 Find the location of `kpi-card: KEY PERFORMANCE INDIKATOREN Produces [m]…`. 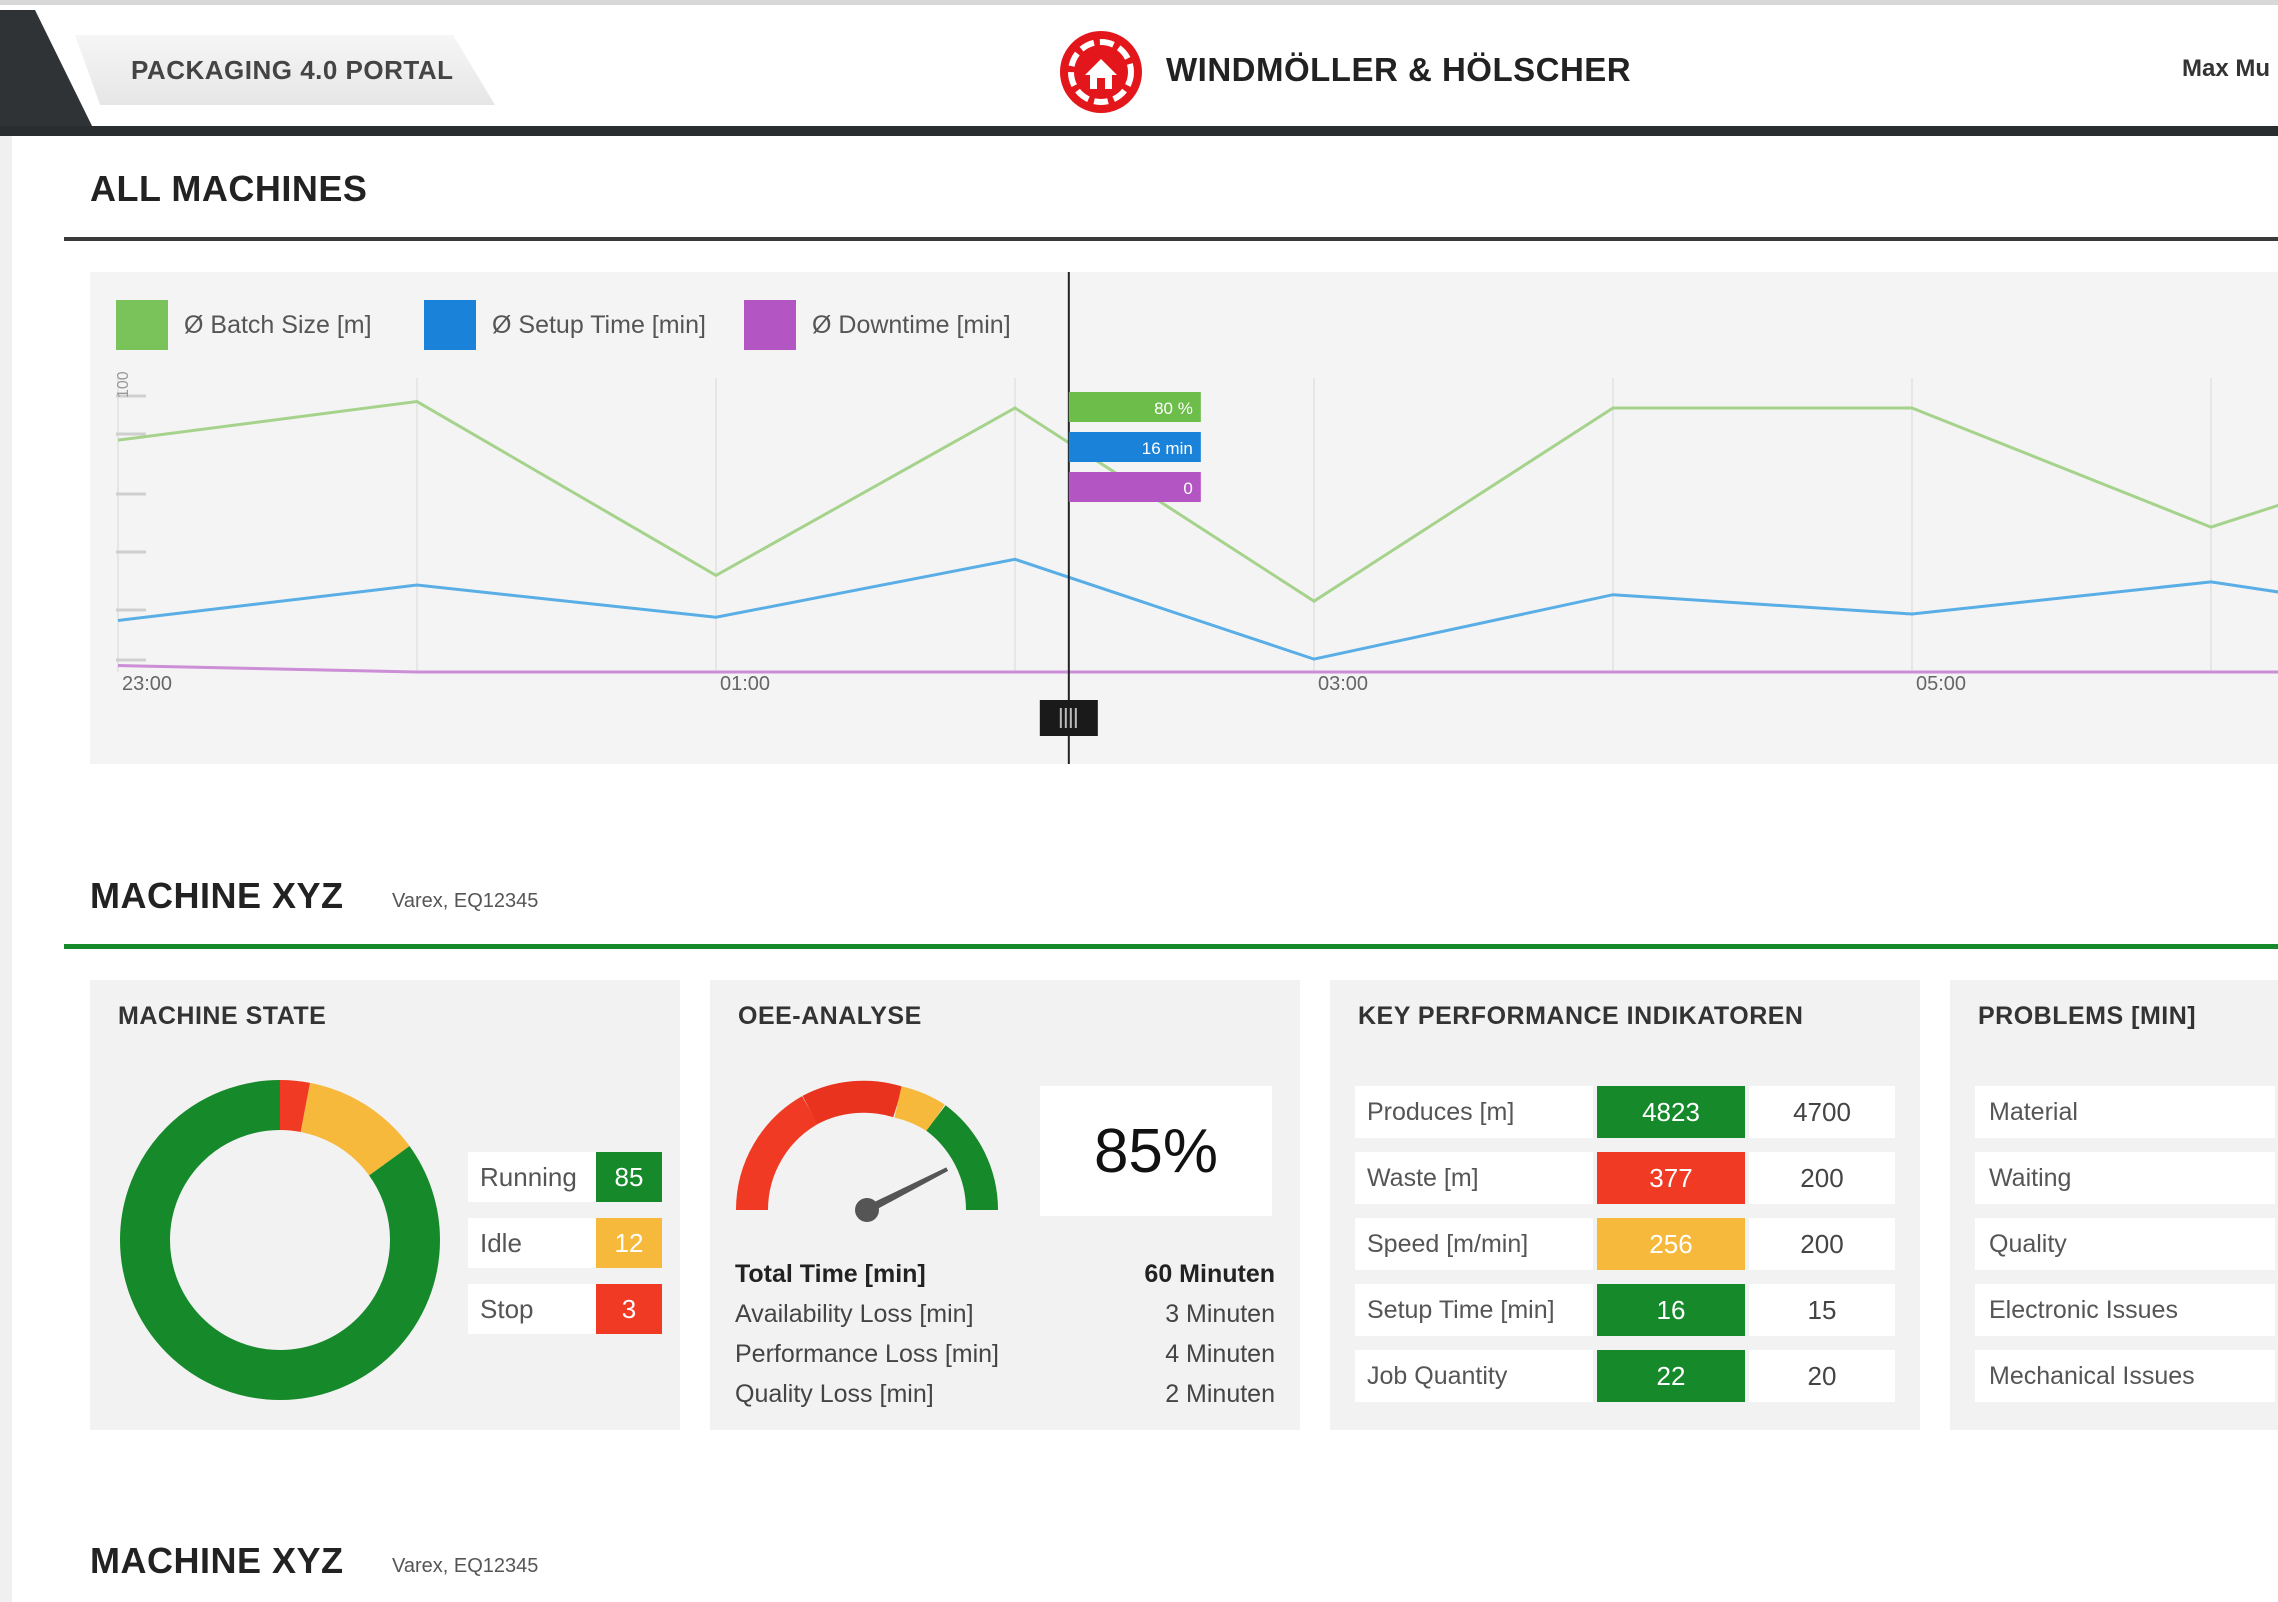

kpi-card: KEY PERFORMANCE INDIKATOREN Produces [m]… is located at coordinates (1625, 1205).